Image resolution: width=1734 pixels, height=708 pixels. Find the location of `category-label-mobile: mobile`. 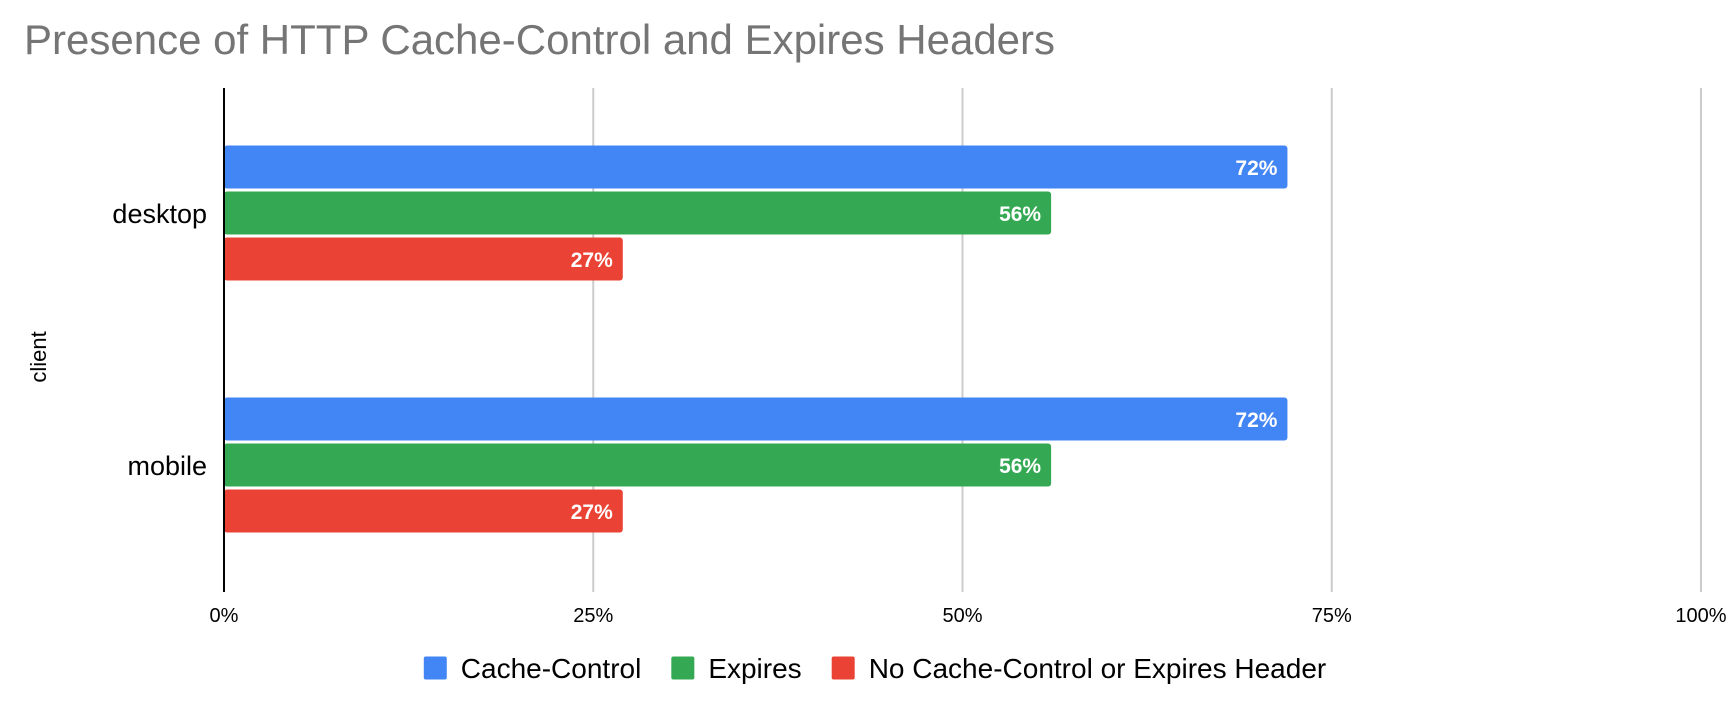

category-label-mobile: mobile is located at coordinates (167, 466).